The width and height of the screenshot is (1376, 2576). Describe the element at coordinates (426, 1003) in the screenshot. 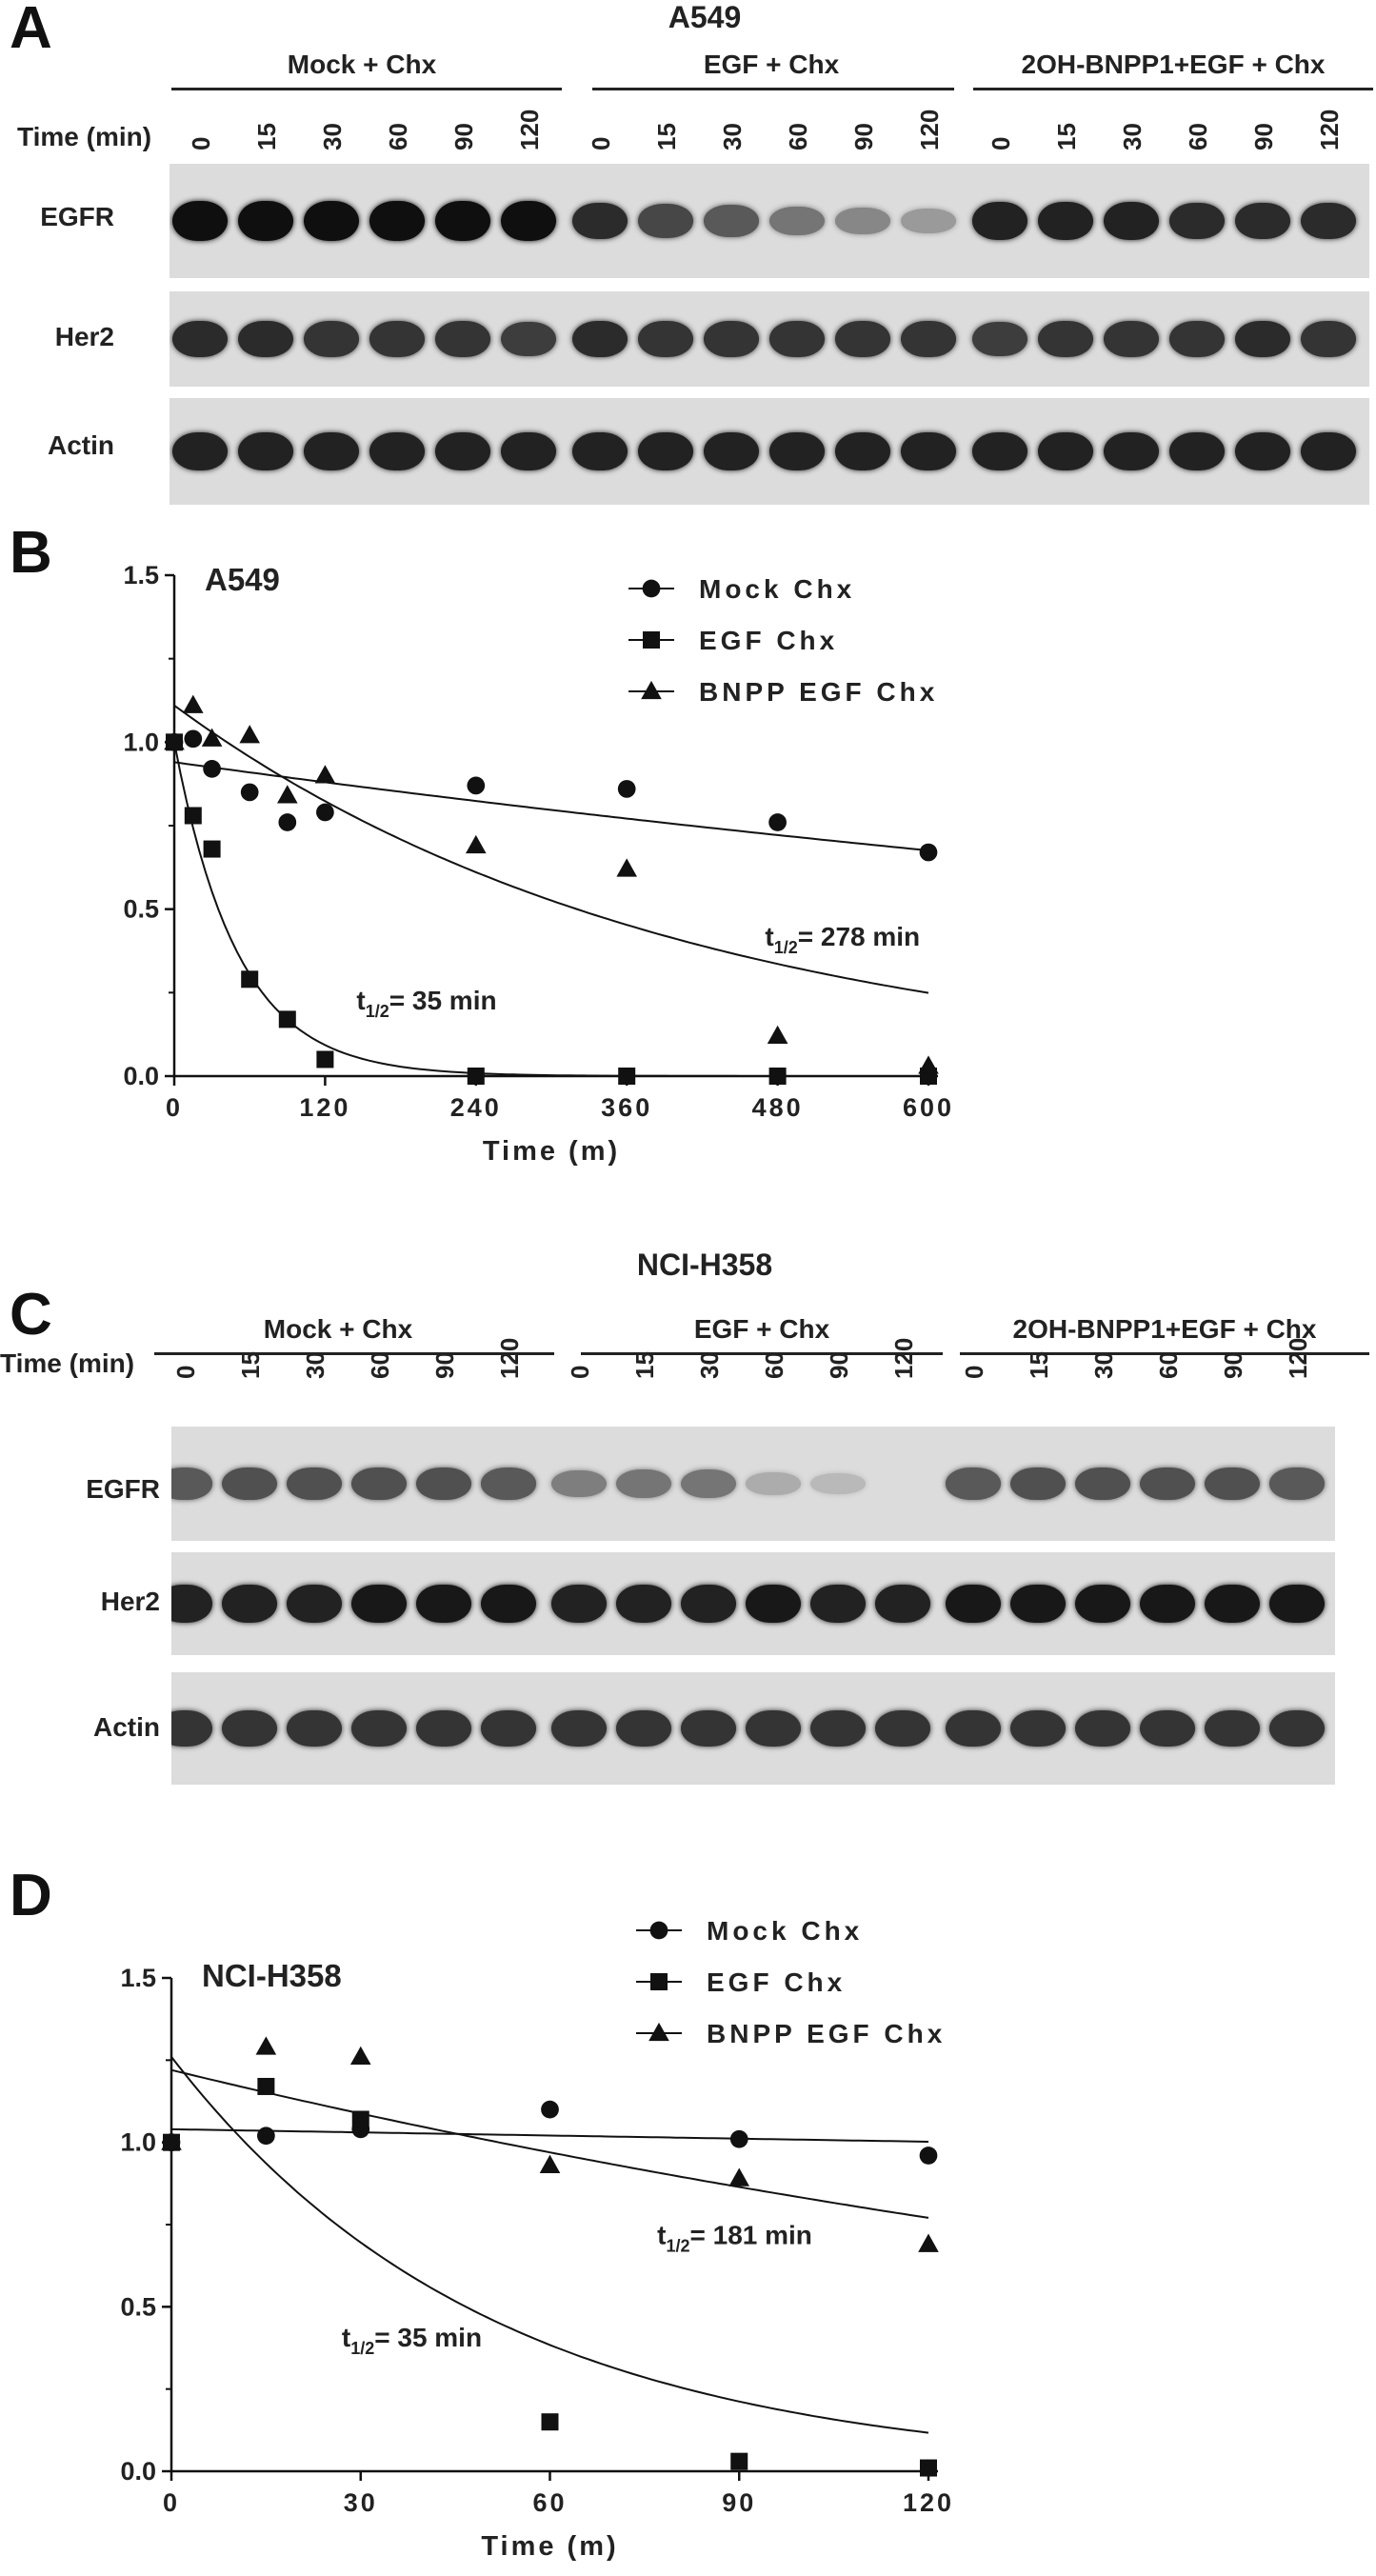

I see `half-life-annotation: t1/2= 35 min` at that location.